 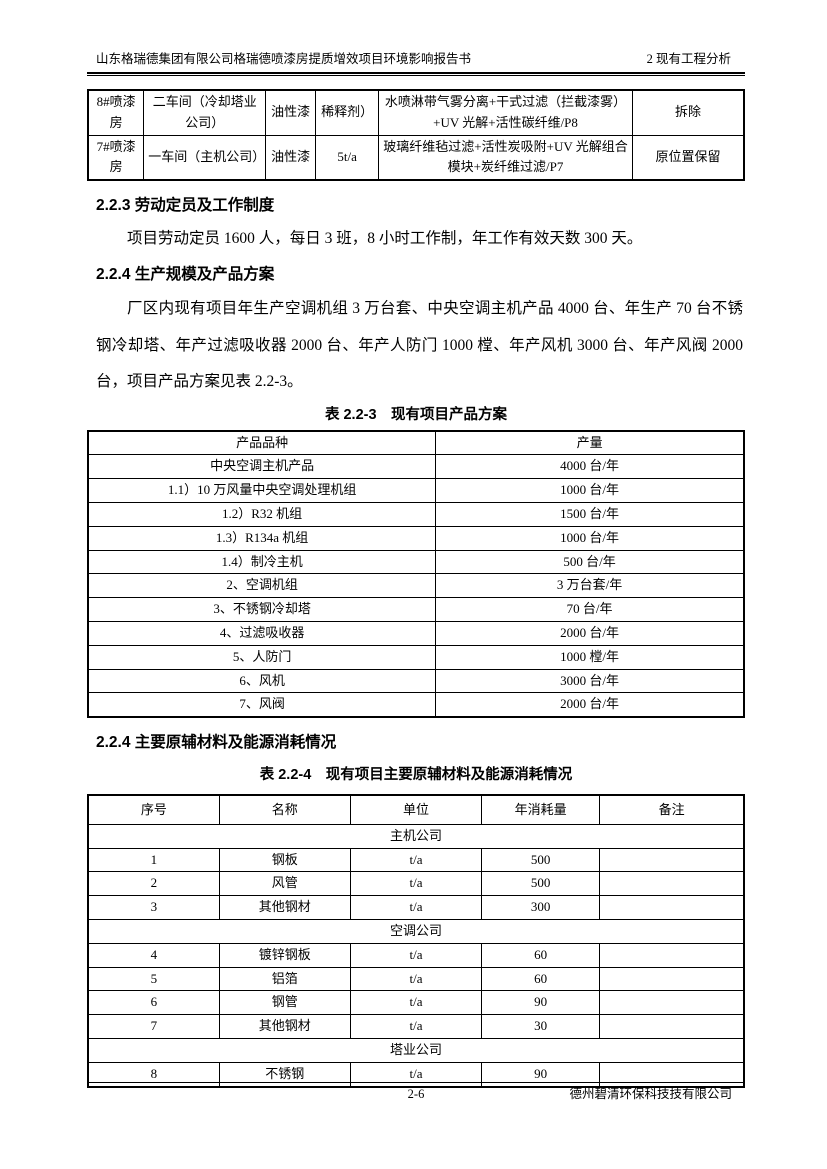 I want to click on table-cell: 3、不锈钢冷却塔, so click(x=262, y=610).